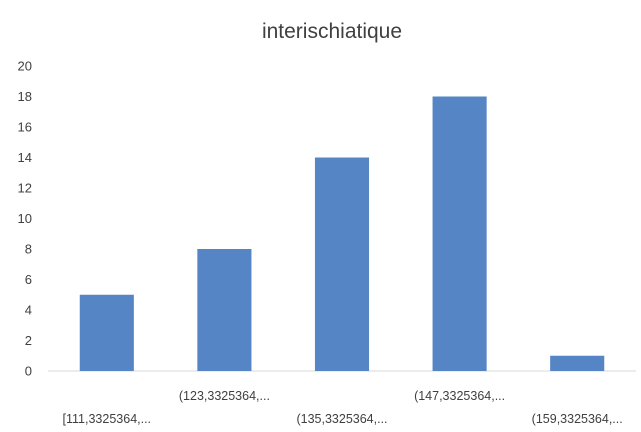  What do you see at coordinates (25, 157) in the screenshot?
I see `y-tick-label: 14` at bounding box center [25, 157].